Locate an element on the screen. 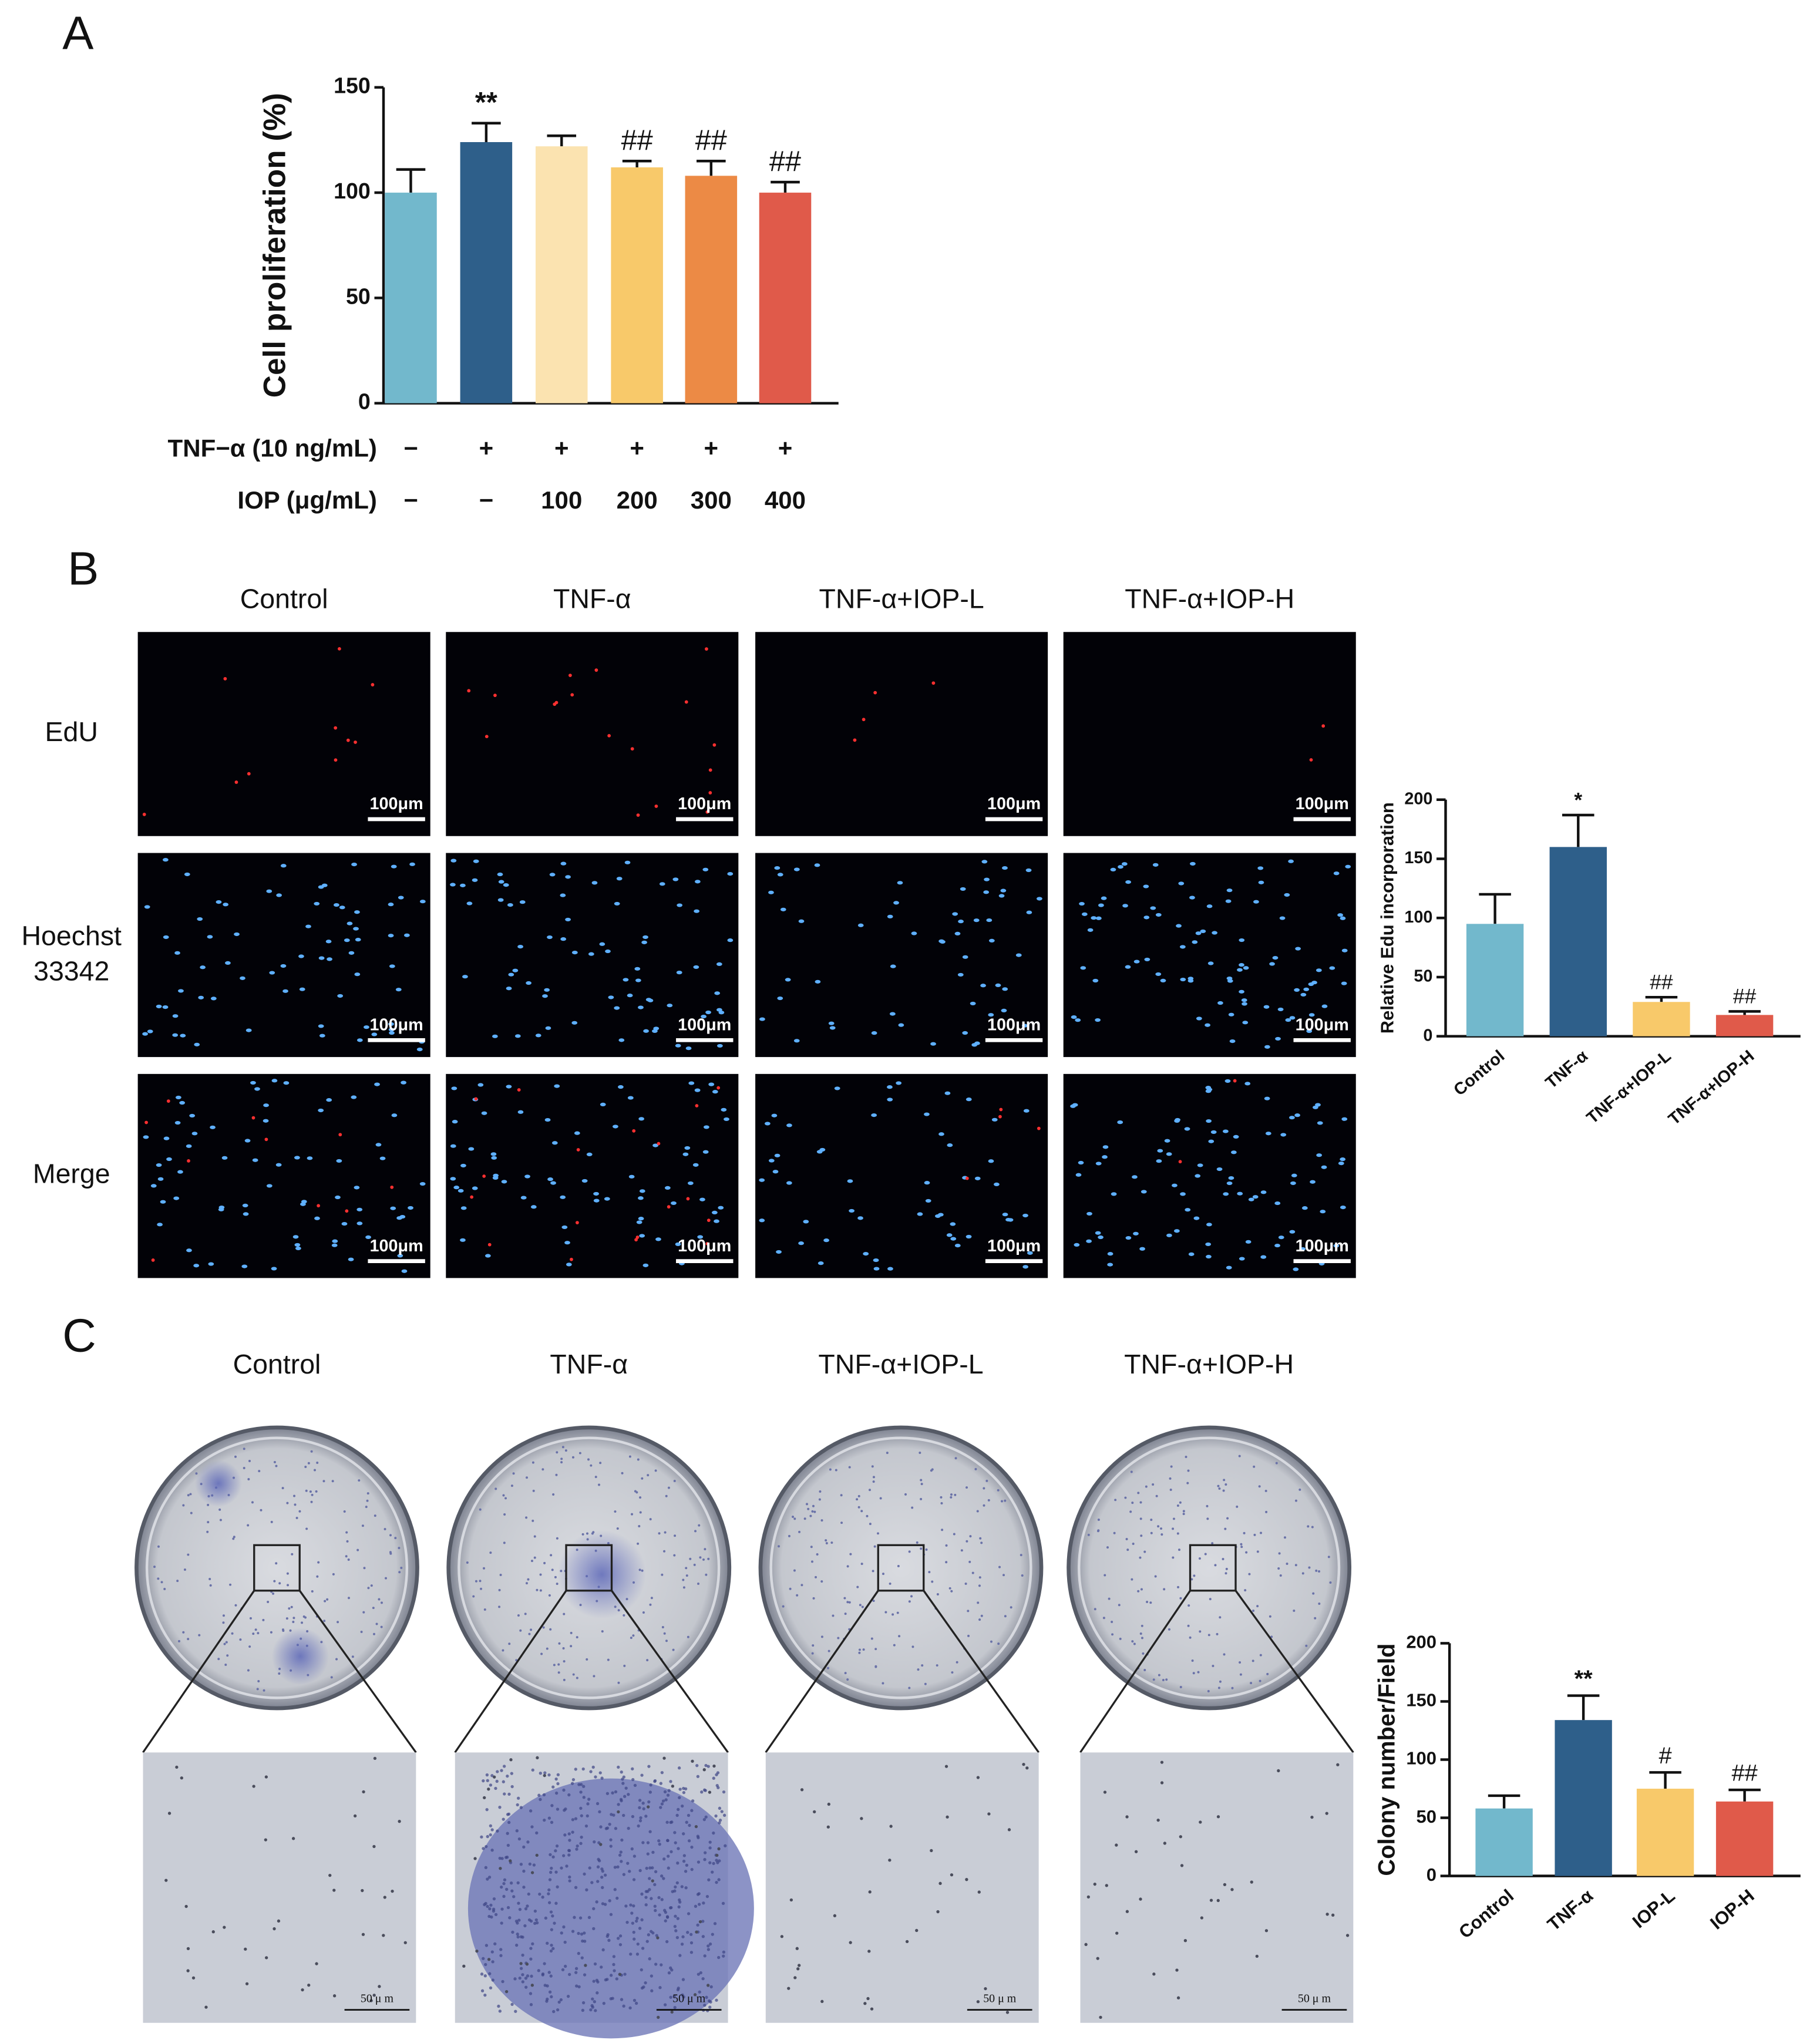 This screenshot has width=1820, height=2040. zoom-line is located at coordinates (1135, 1671).